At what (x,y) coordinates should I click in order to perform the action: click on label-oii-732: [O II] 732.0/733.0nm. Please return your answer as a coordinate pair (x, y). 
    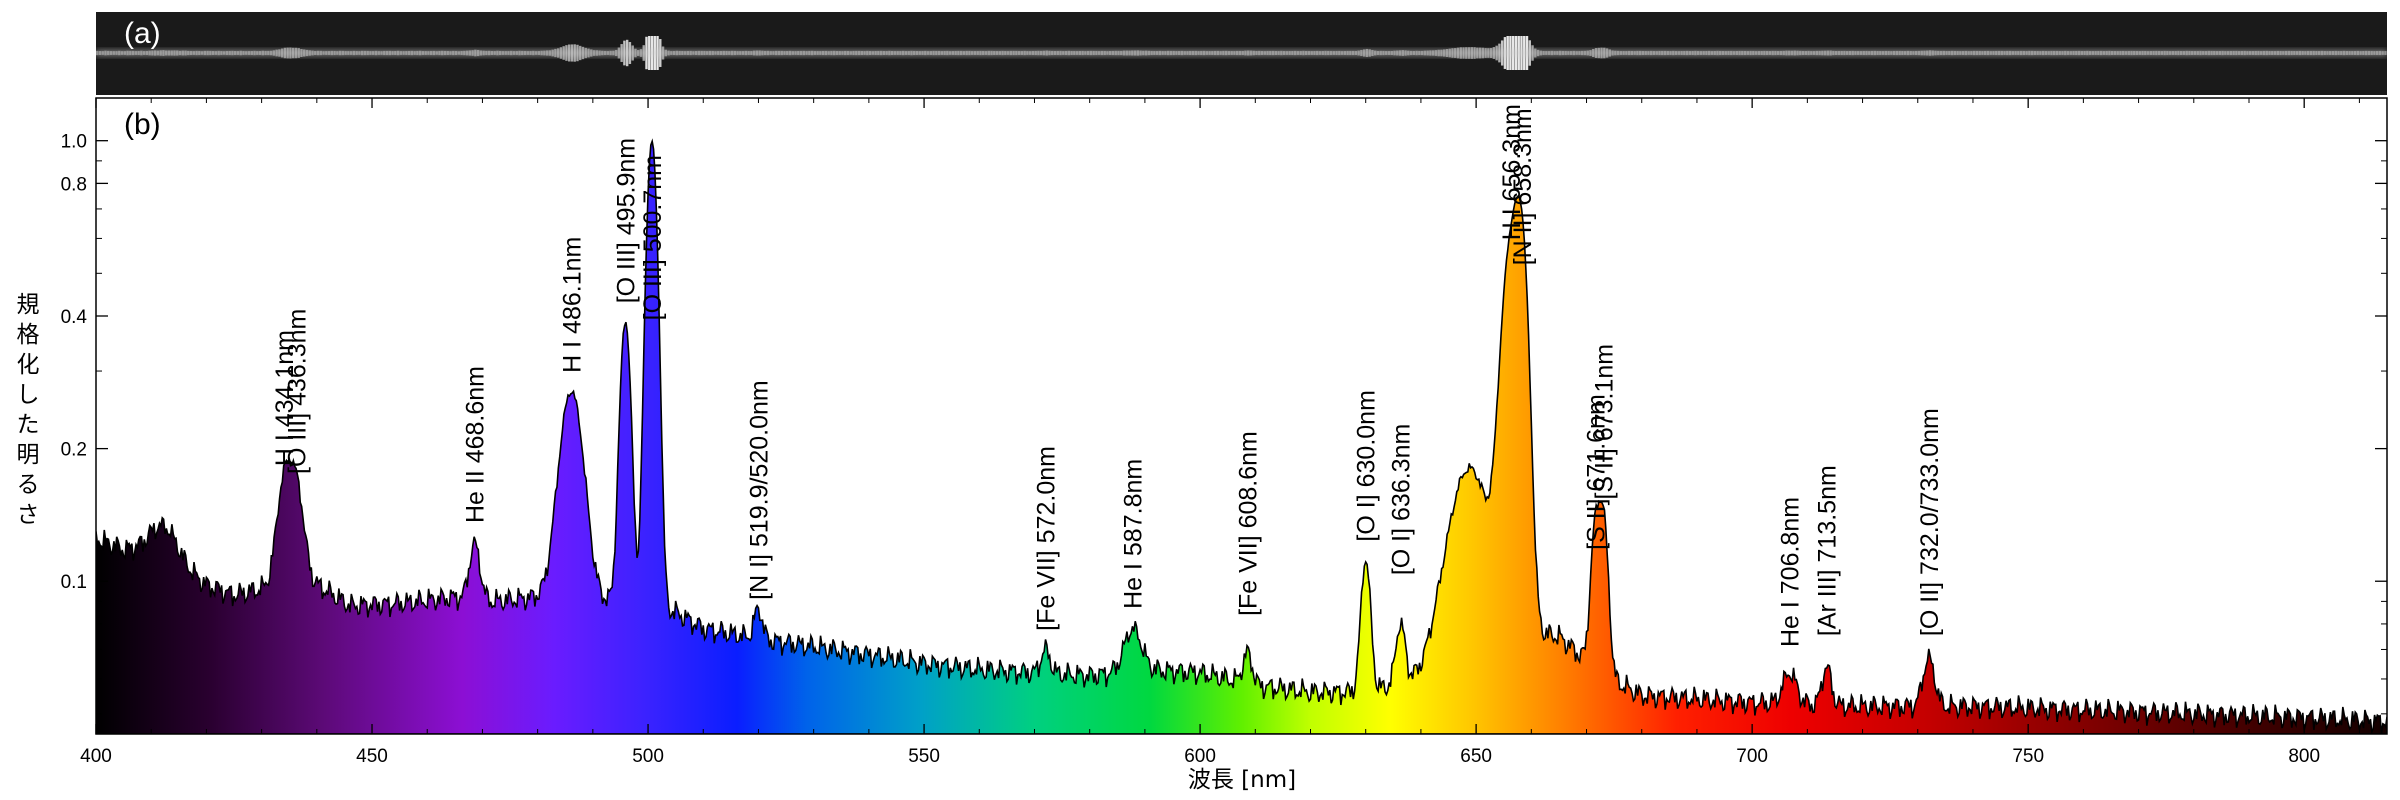
    Looking at the image, I should click on (1930, 522).